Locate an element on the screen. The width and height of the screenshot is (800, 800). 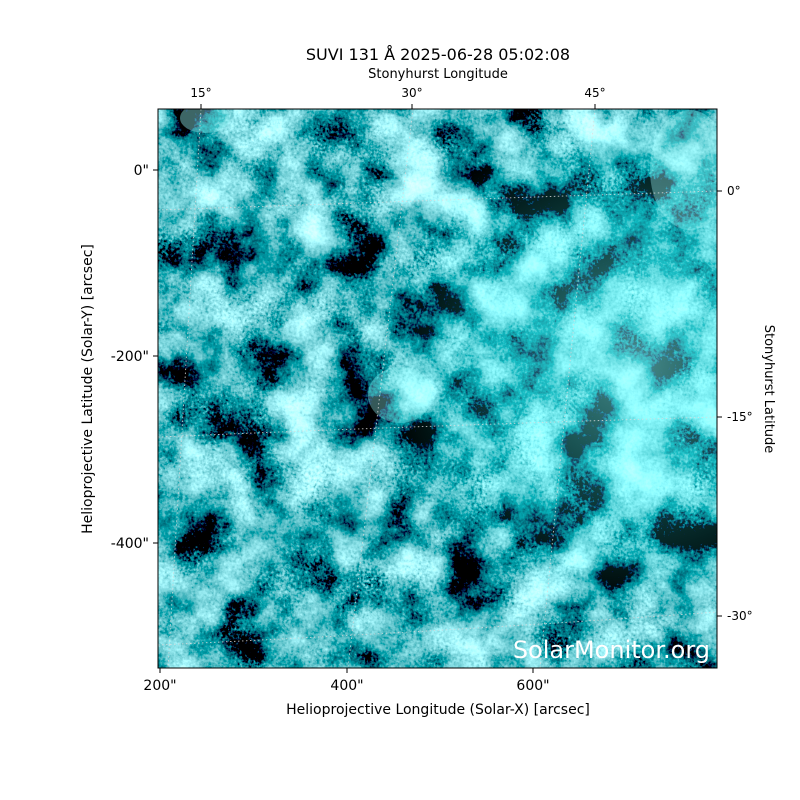
right-axis-label: Stonyhurst Latitude is located at coordinates (768, 389).